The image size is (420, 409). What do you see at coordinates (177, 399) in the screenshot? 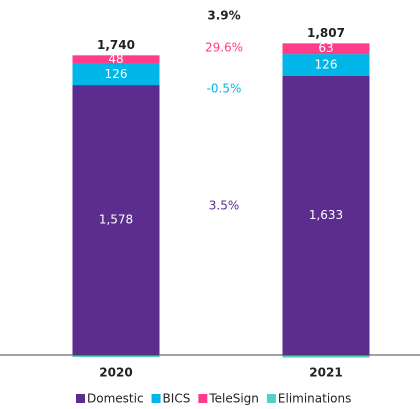
I see `legend-label: BICS` at bounding box center [177, 399].